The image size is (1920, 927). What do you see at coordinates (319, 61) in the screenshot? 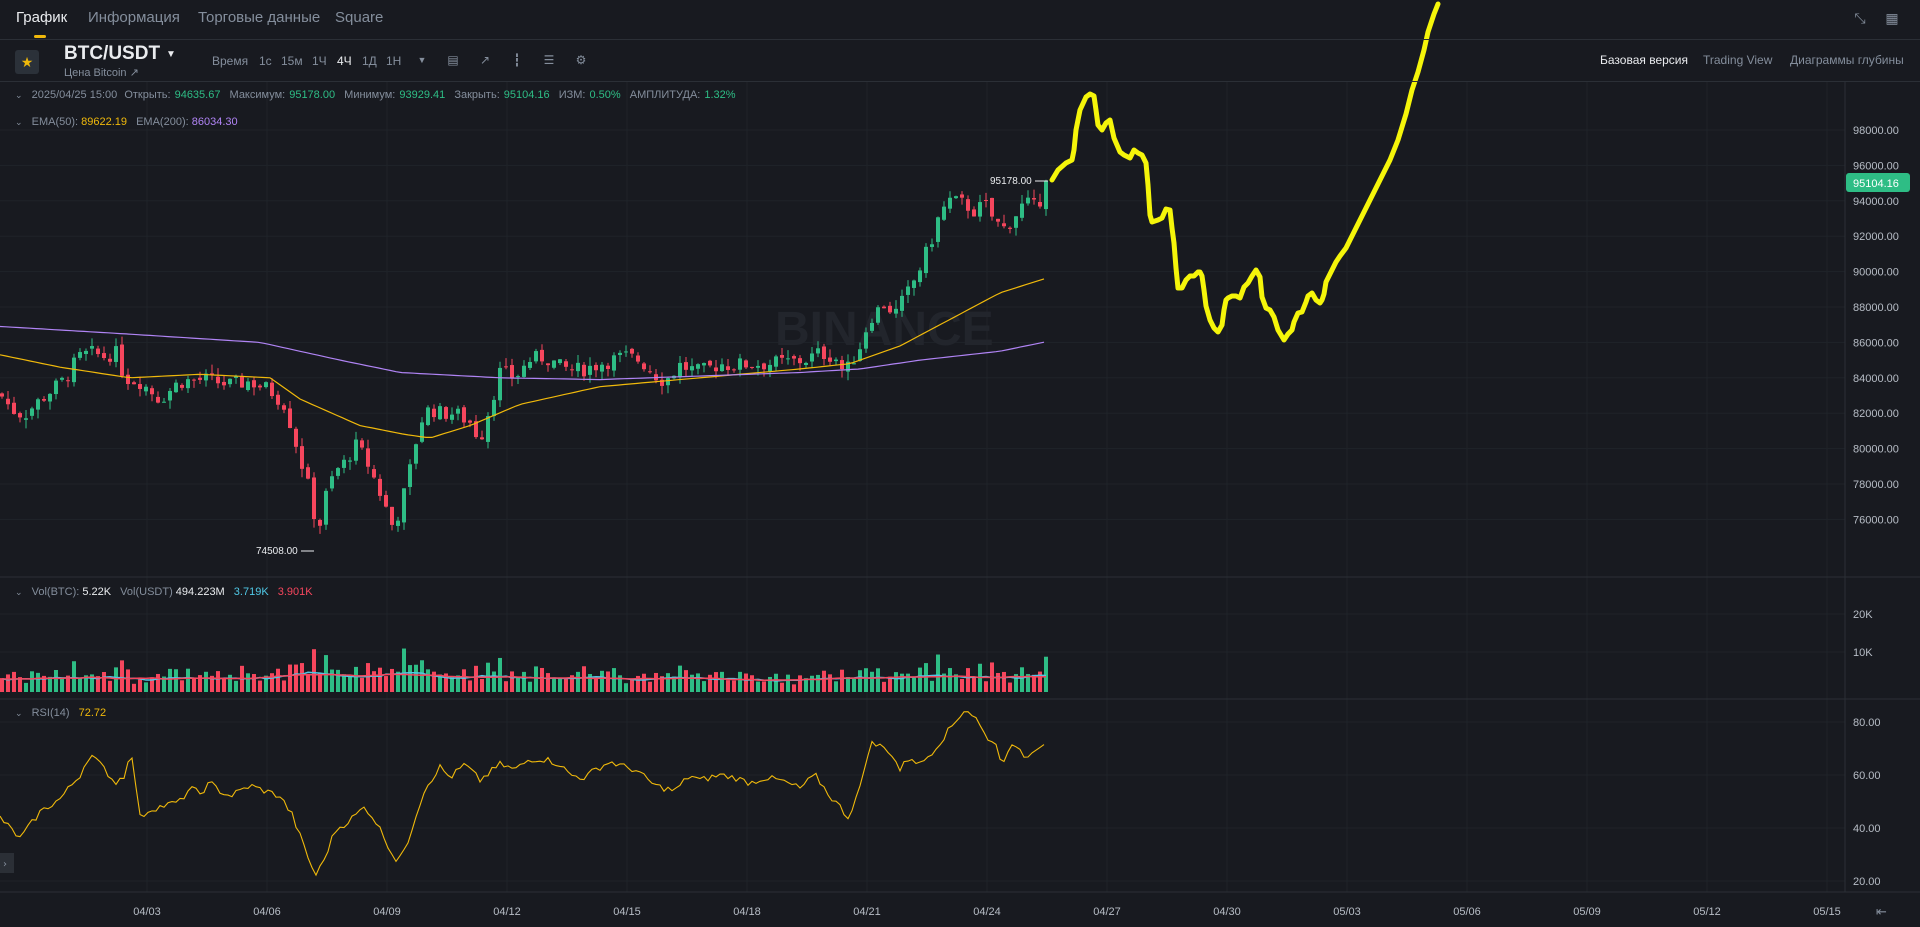
I see `timeframe-1h: 1Ч` at bounding box center [319, 61].